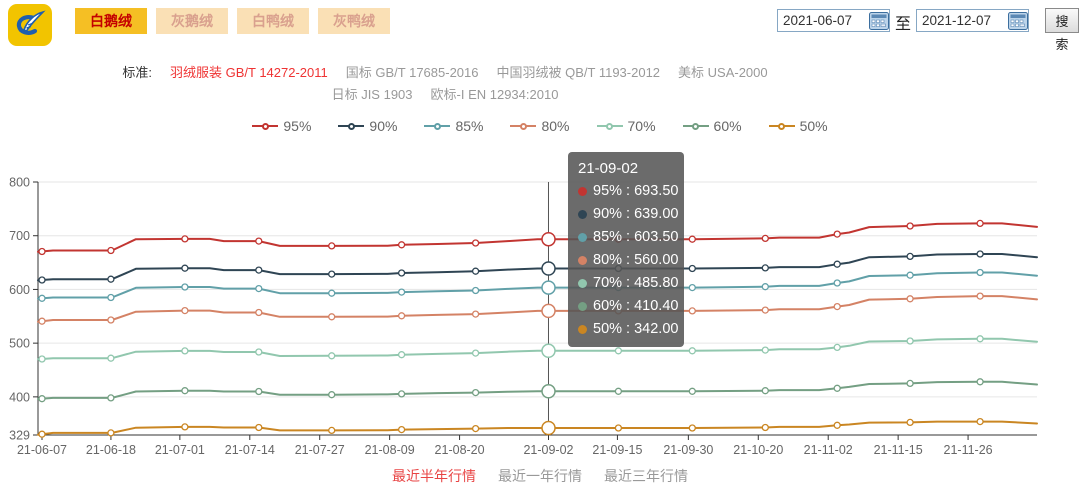 This screenshot has width=1080, height=488. I want to click on legend-item: 60%, so click(712, 126).